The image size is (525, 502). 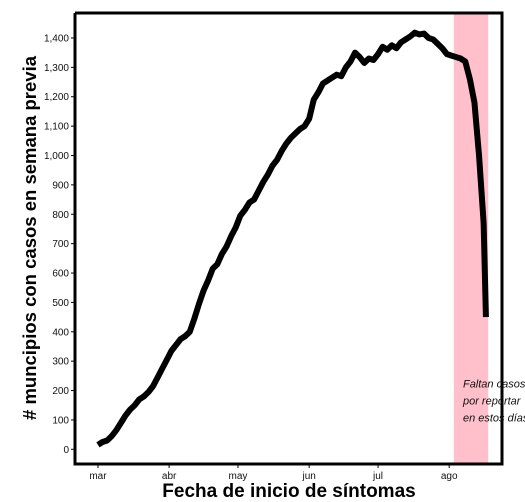 I want to click on y-axis-title: # muncipios con casos en semana previa, so click(x=29, y=237).